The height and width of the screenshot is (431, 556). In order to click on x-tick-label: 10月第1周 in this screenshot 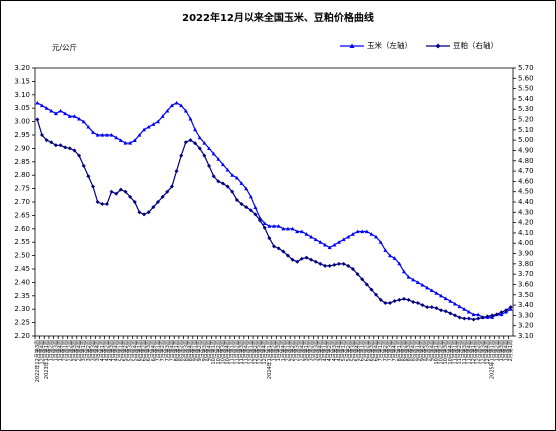, I will do `click(436, 352)`.